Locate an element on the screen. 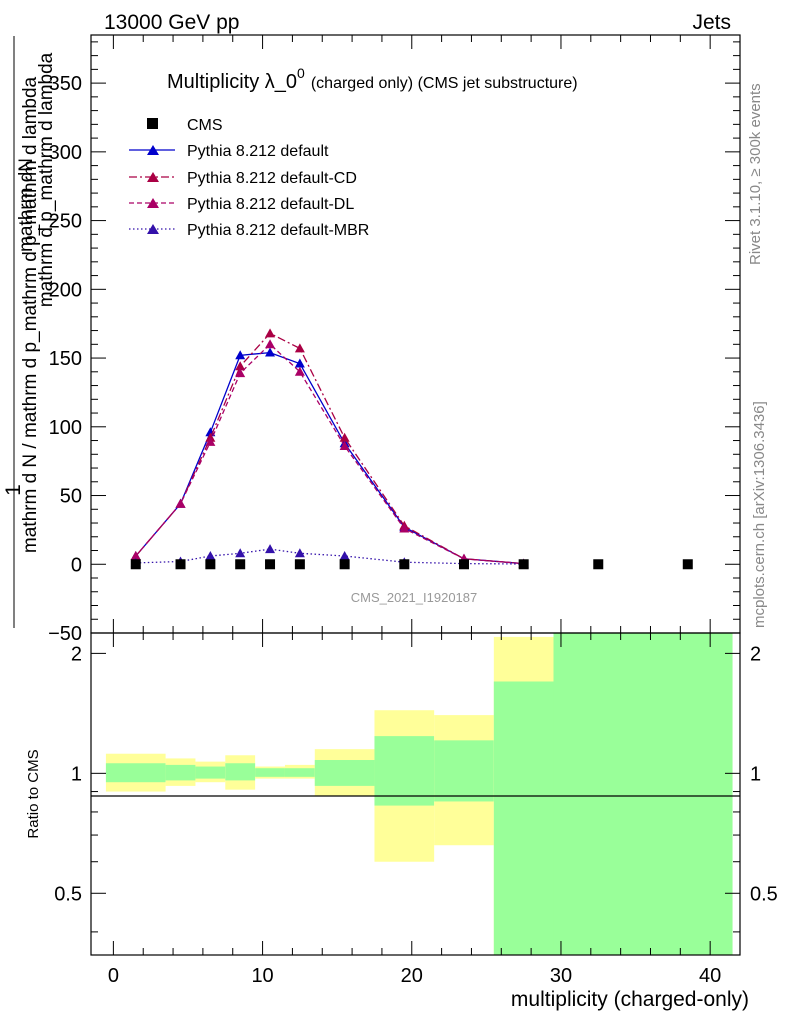  x-tick-label-20: 20 is located at coordinates (412, 976).